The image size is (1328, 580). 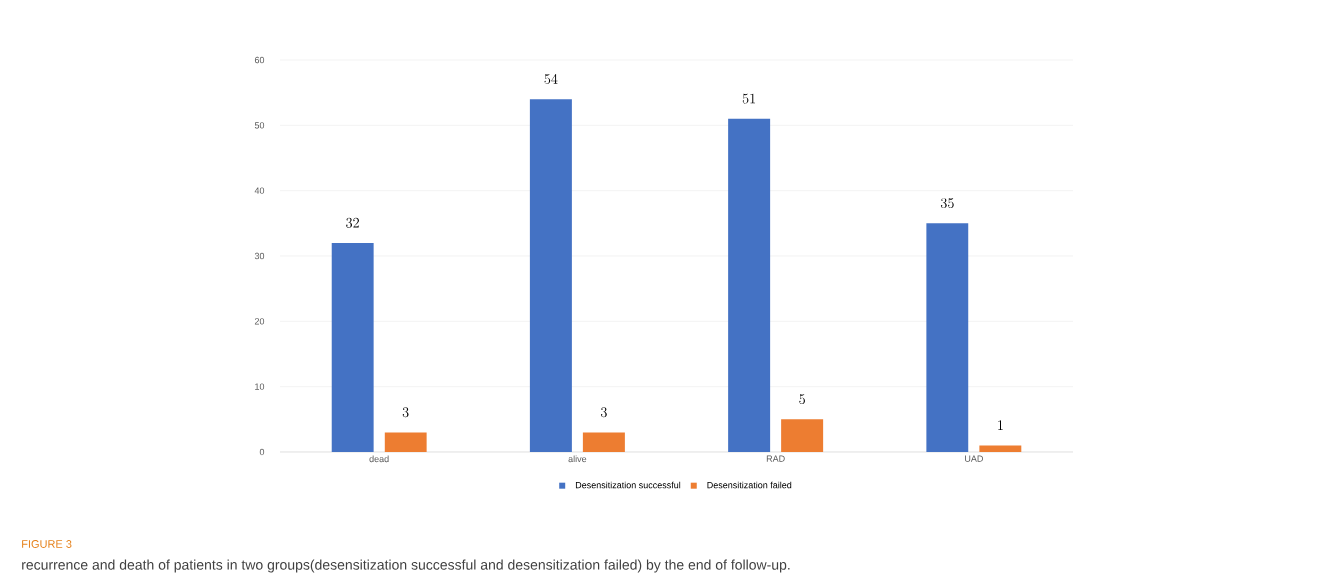 I want to click on y-tick-label: 30, so click(x=259, y=256).